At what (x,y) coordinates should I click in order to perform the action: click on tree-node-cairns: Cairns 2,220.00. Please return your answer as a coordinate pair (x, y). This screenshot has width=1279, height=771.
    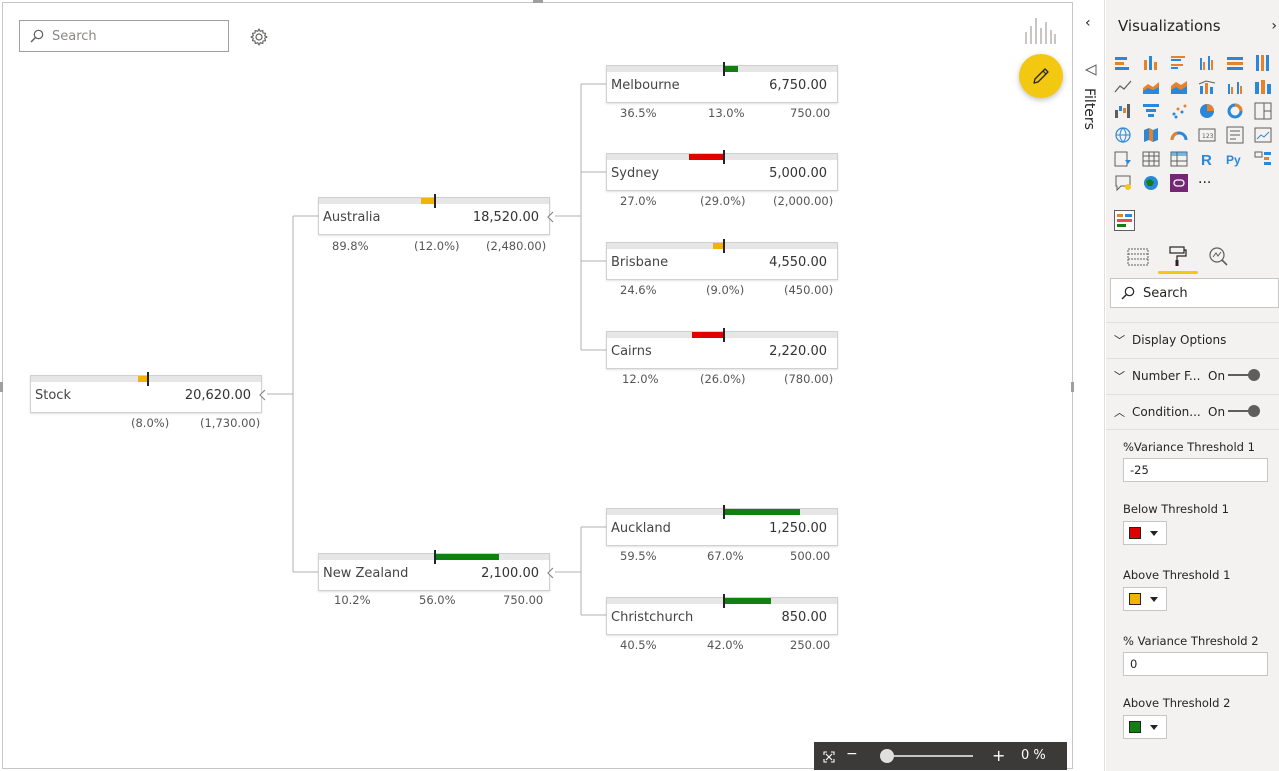
    Looking at the image, I should click on (722, 348).